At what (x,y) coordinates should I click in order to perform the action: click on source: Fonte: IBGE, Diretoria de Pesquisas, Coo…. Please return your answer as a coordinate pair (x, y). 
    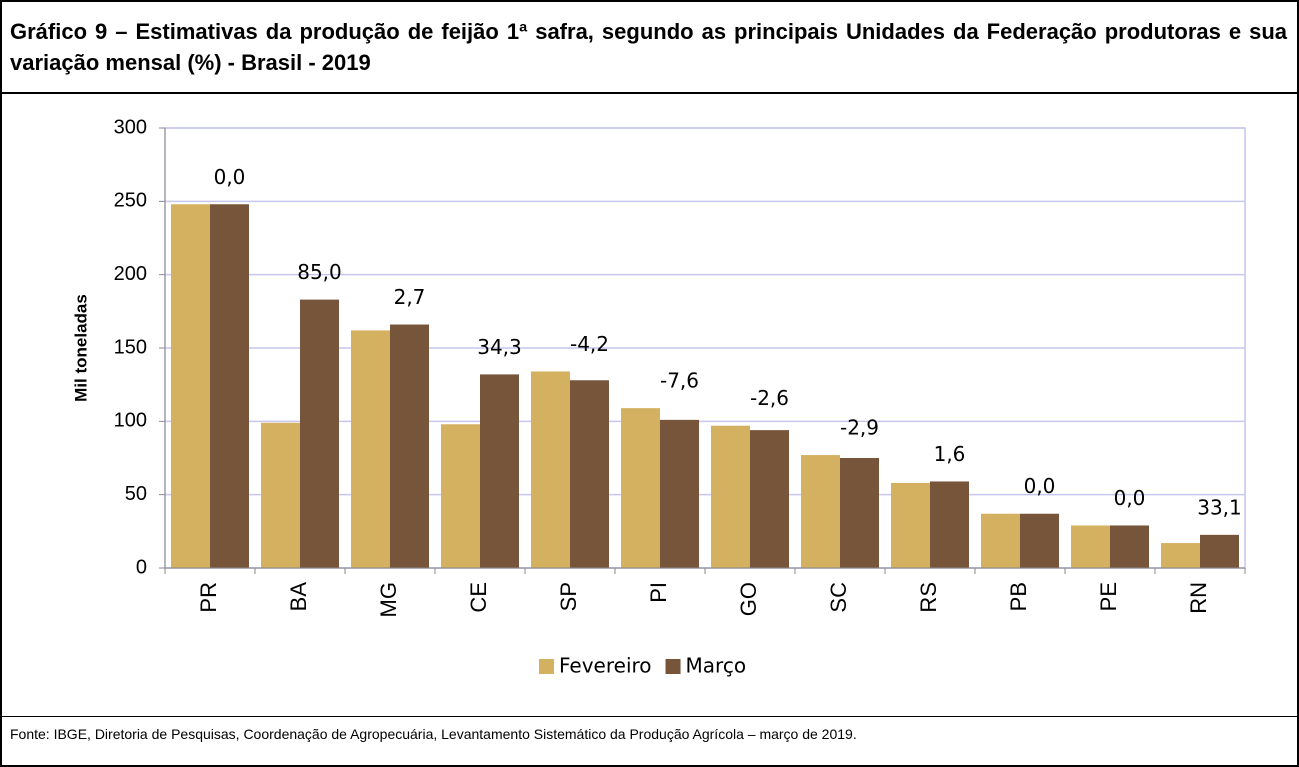
    Looking at the image, I should click on (433, 734).